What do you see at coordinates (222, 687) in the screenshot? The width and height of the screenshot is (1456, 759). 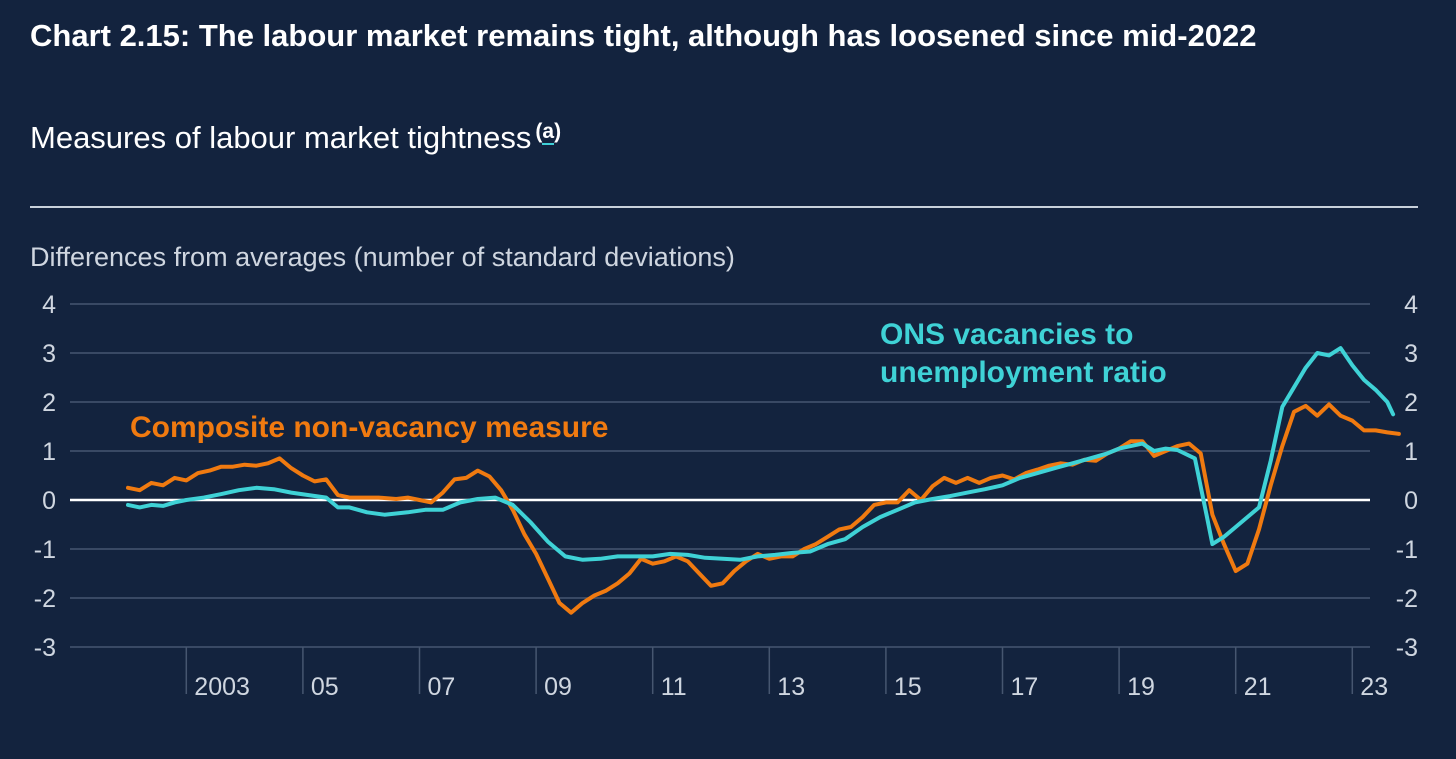 I see `x-tick-label: 2003` at bounding box center [222, 687].